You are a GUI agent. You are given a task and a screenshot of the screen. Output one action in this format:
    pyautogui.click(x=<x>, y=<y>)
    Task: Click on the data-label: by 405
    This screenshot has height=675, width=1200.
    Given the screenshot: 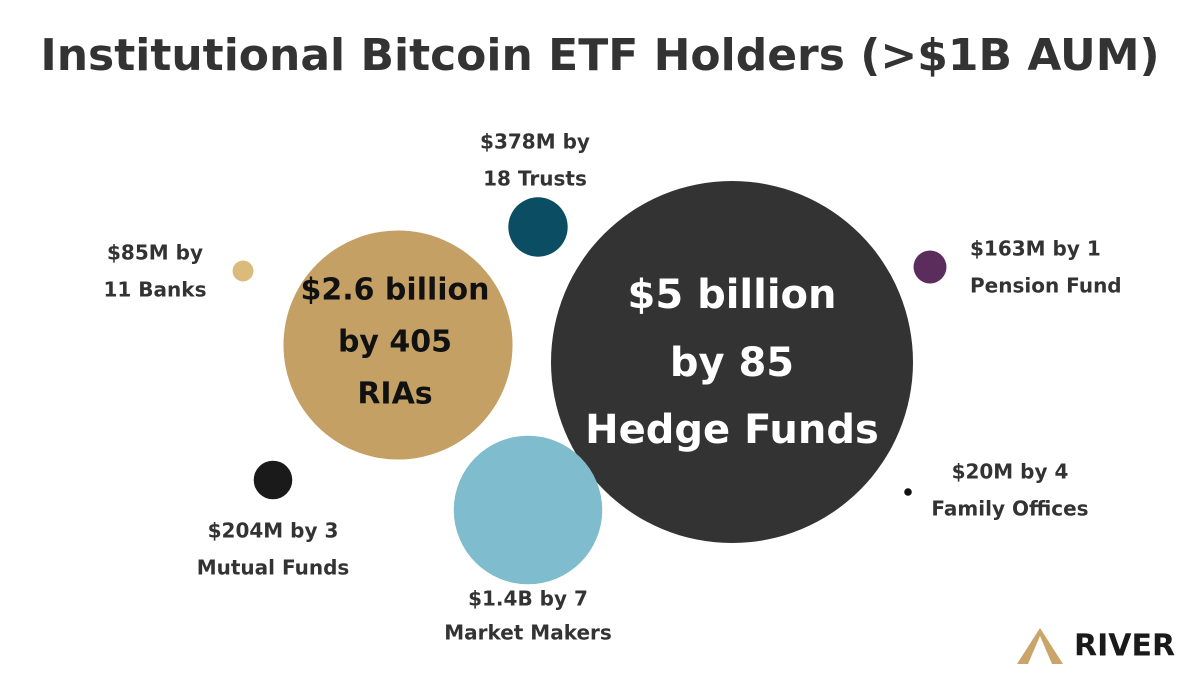 What is the action you would take?
    pyautogui.click(x=395, y=342)
    